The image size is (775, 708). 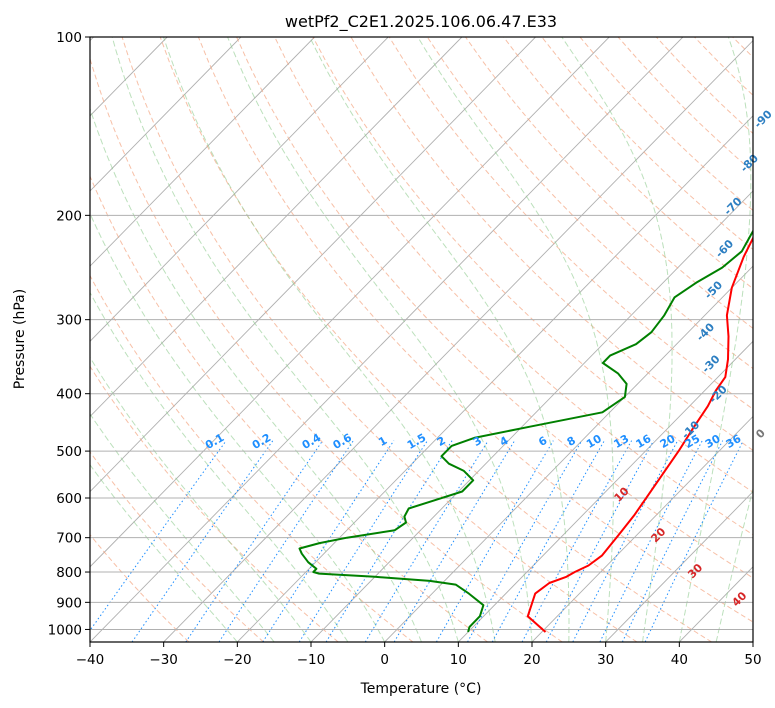 I want to click on y-tick-label: 900, so click(x=69, y=603).